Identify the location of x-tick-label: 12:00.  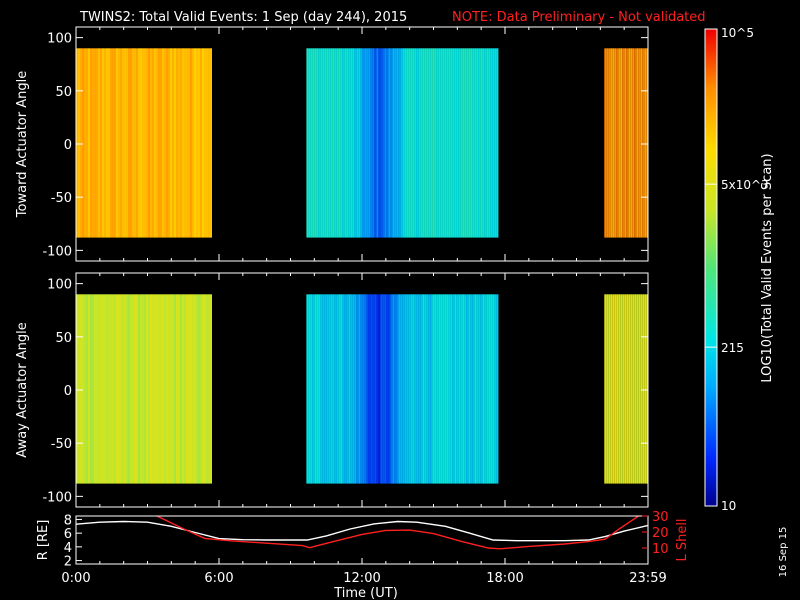
(361, 578).